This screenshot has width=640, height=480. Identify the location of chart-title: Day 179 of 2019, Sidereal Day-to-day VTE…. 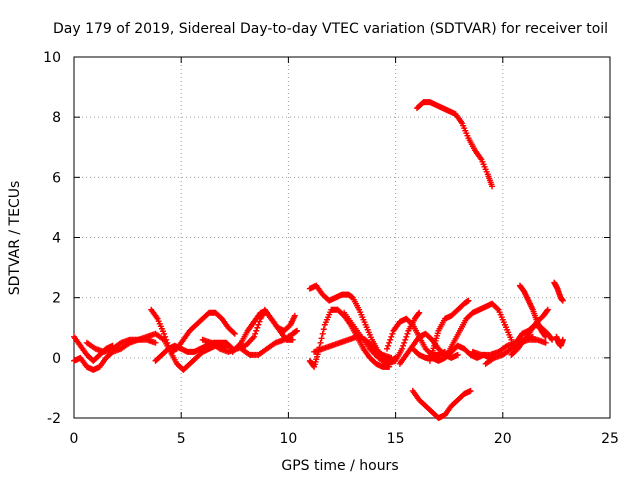
(330, 29).